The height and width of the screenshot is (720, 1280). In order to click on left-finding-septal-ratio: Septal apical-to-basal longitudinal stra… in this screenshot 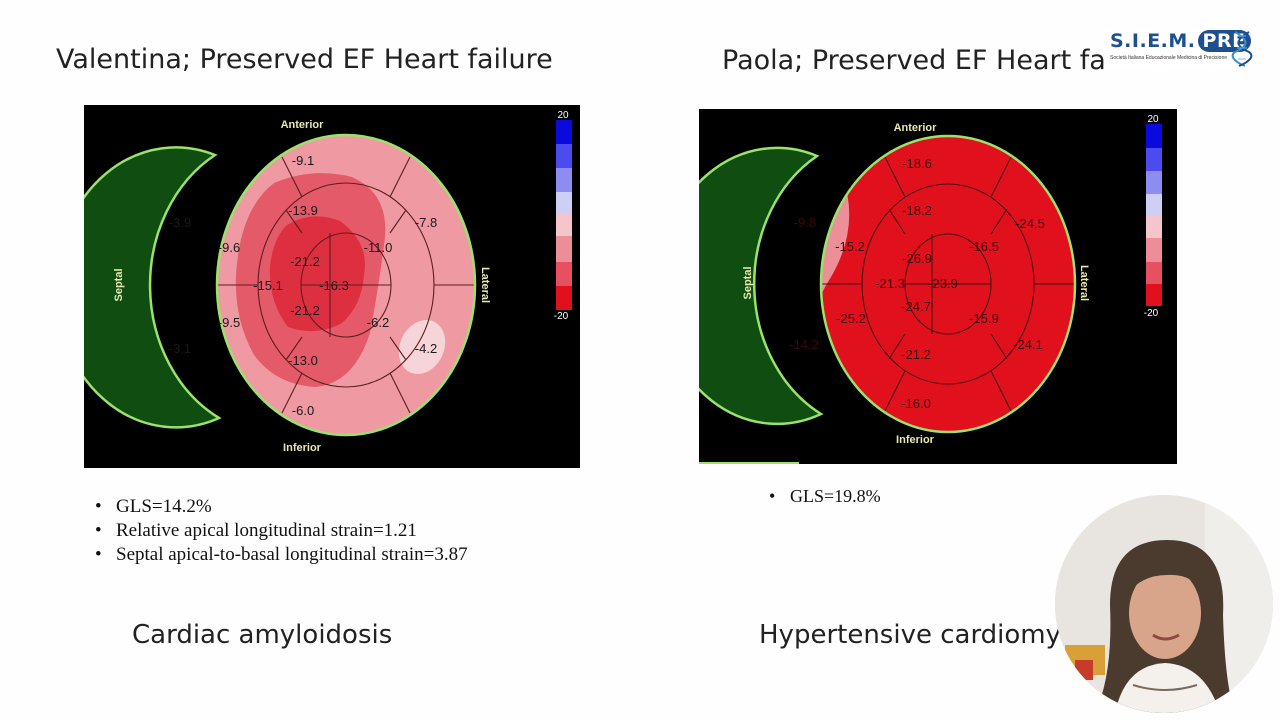, I will do `click(280, 555)`.